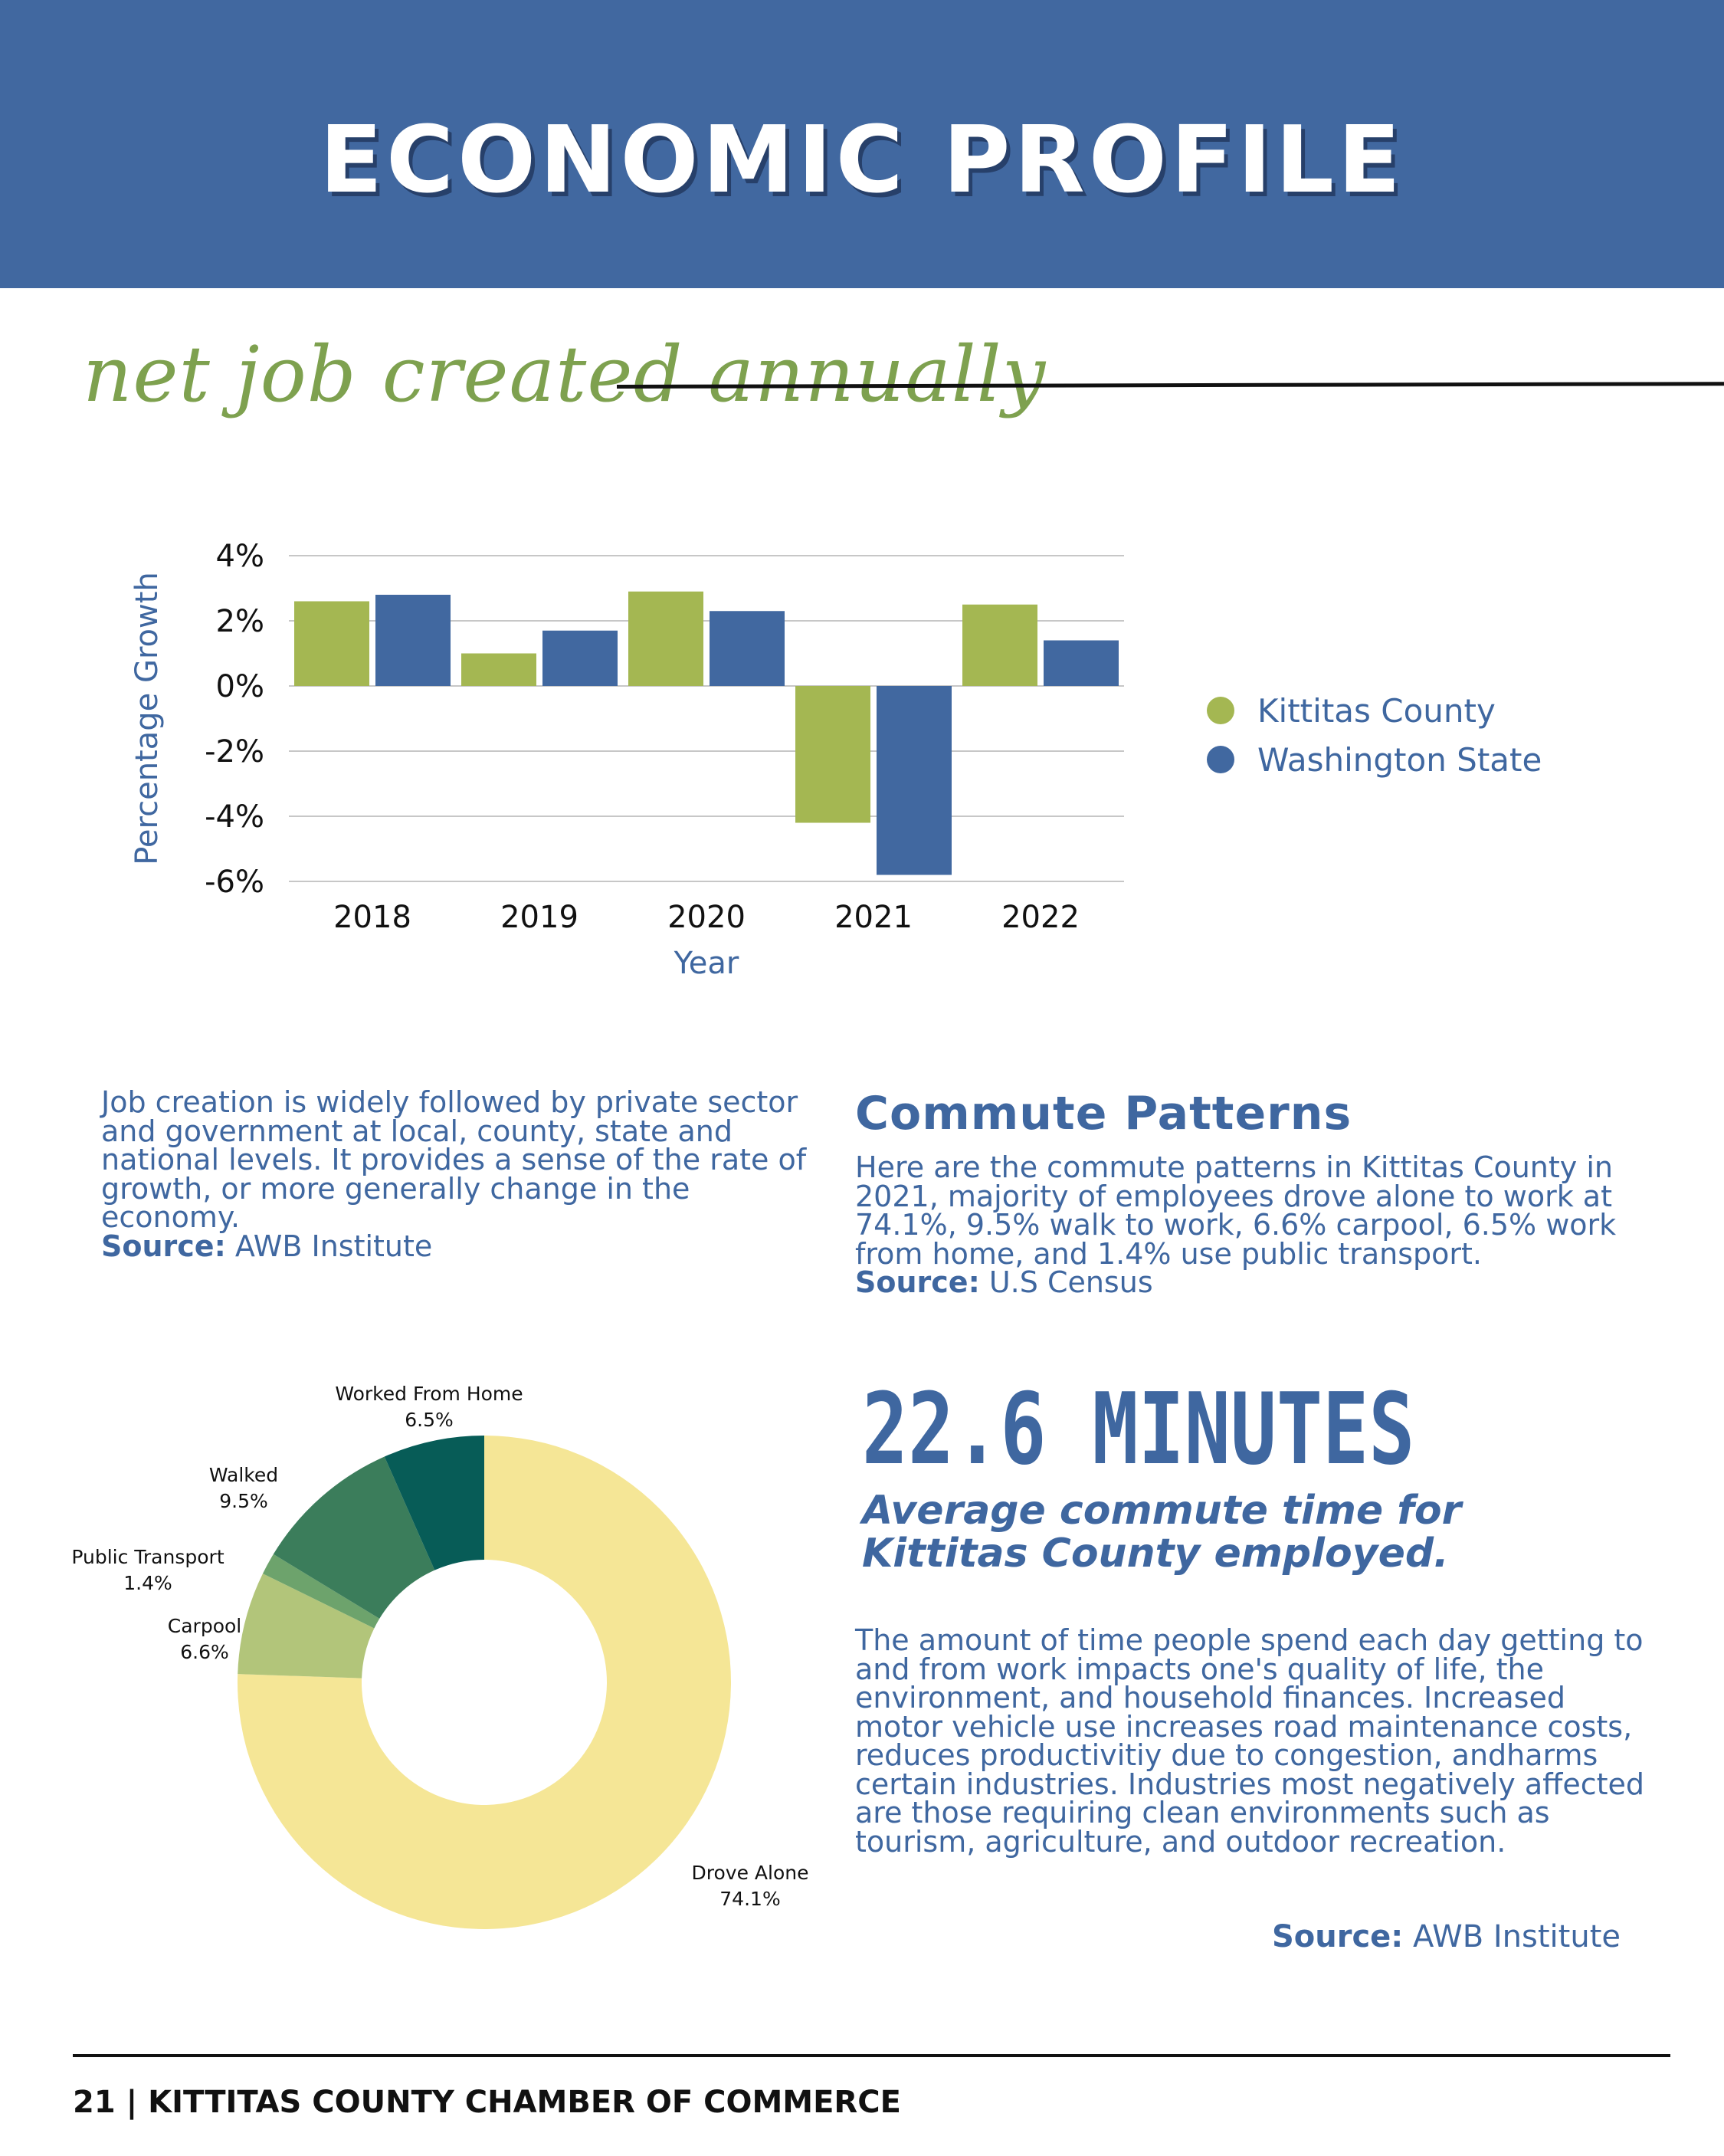  What do you see at coordinates (147, 1583) in the screenshot?
I see `donut-slice-value: 1.4%` at bounding box center [147, 1583].